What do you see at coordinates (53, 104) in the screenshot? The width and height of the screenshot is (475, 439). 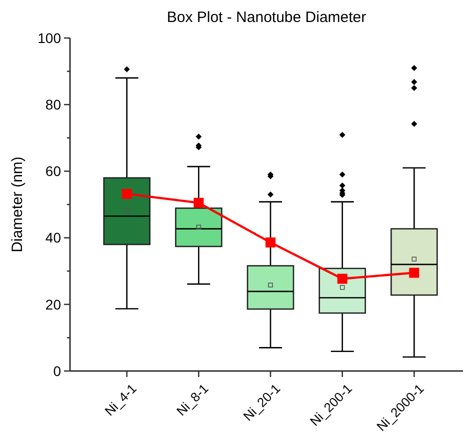 I see `y-tick-label: 80` at bounding box center [53, 104].